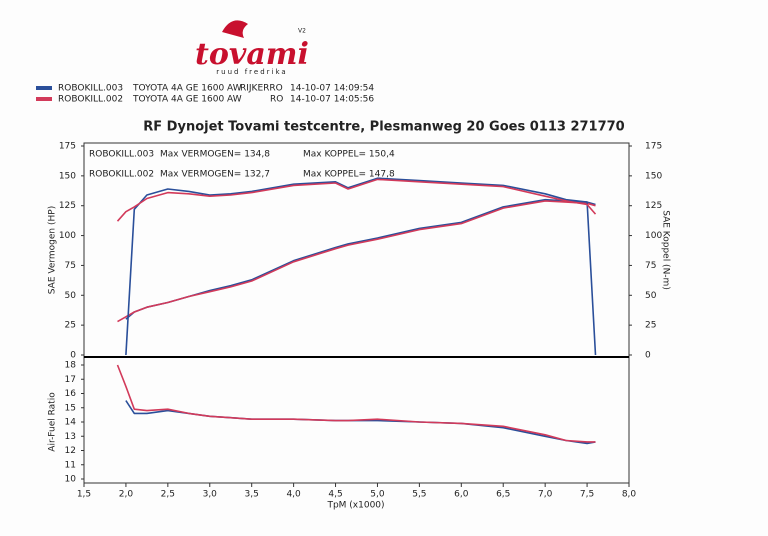 Image resolution: width=768 pixels, height=536 pixels. I want to click on logo-rider, so click(235, 29).